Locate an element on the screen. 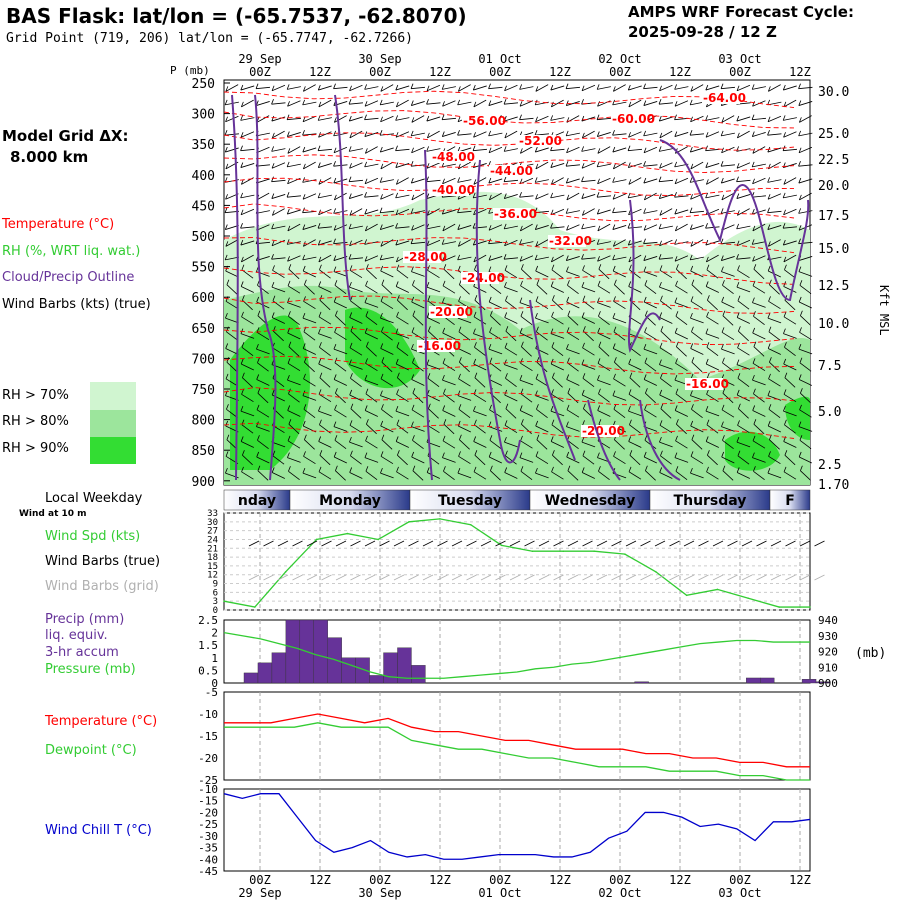  precip-bar is located at coordinates (418, 674).